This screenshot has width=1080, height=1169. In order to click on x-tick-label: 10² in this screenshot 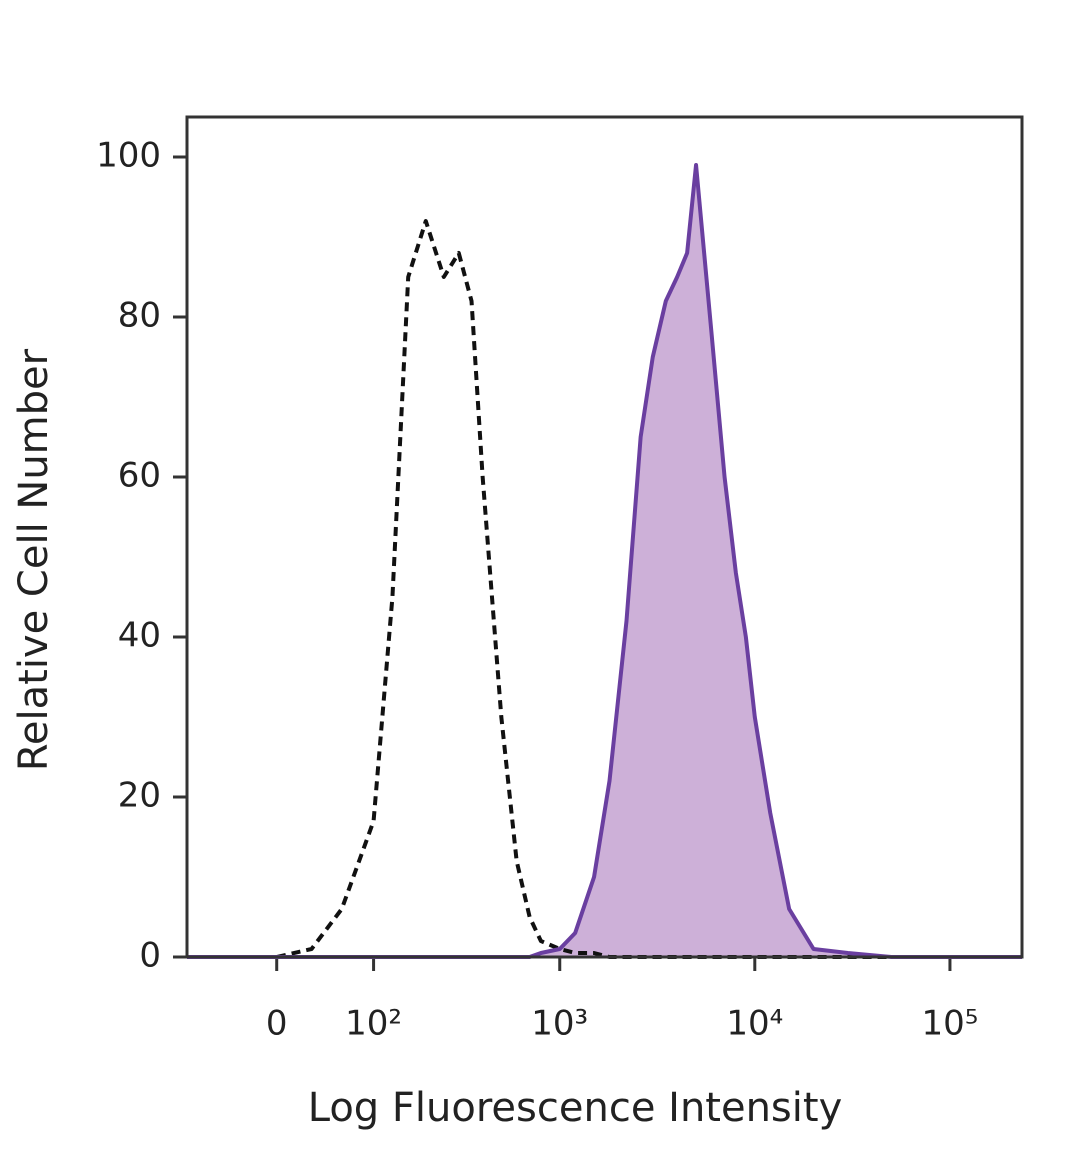, I will do `click(373, 1024)`.